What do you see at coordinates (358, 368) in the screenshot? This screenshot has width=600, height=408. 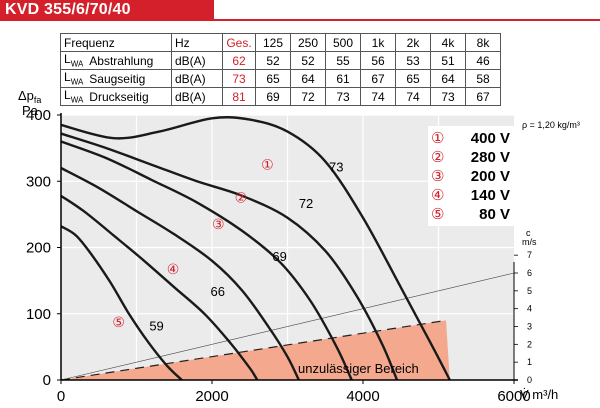 I see `forbidden-zone-label: unzulässiger Bereich` at bounding box center [358, 368].